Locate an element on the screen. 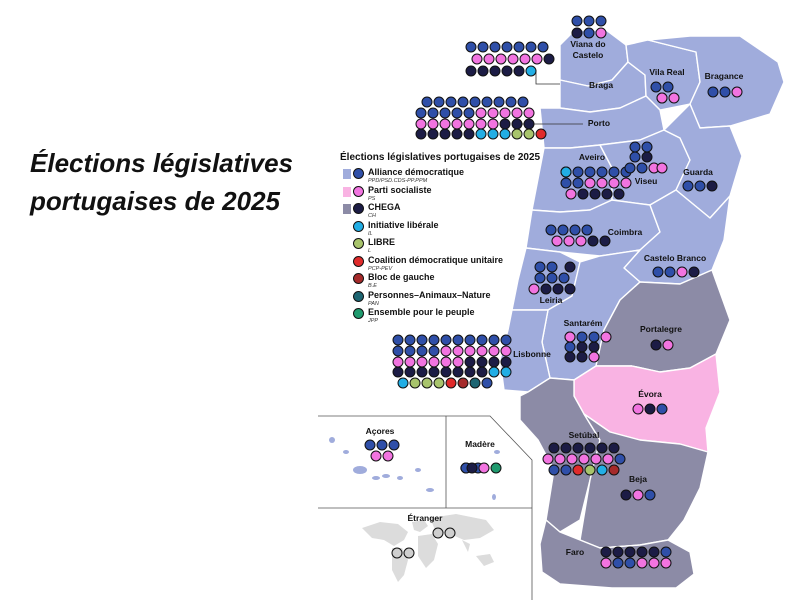 Image resolution: width=800 pixels, height=600 pixels. legend-party-name: CHEGA is located at coordinates (384, 207).